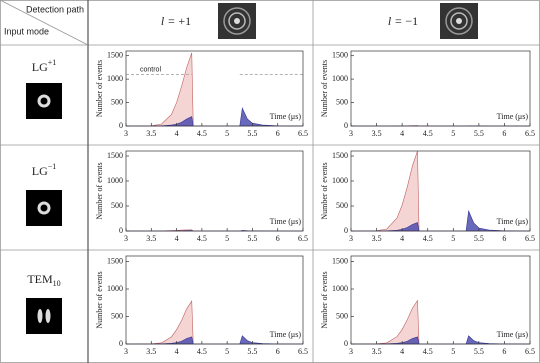  I want to click on row-label: LG+1, so click(44, 66).